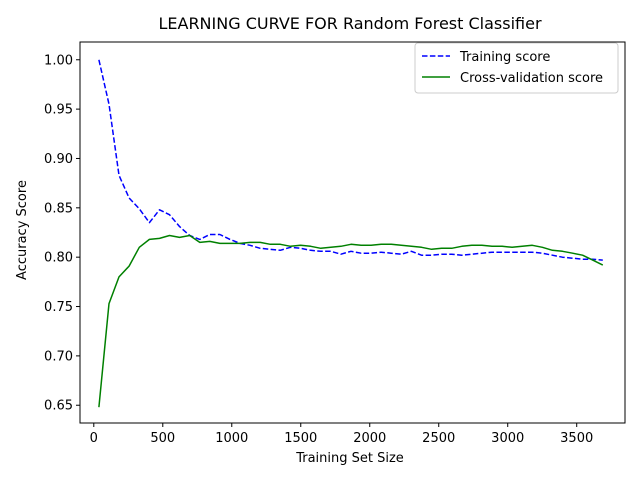 Image resolution: width=640 pixels, height=480 pixels. What do you see at coordinates (231, 438) in the screenshot?
I see `x-tick-label: 1000` at bounding box center [231, 438].